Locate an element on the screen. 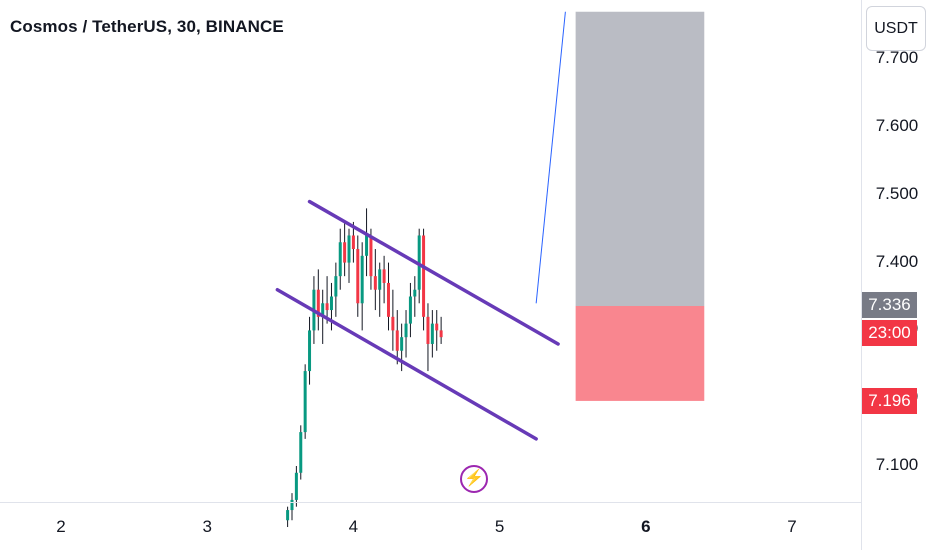  price-tick-label: 7.600 is located at coordinates (897, 125).